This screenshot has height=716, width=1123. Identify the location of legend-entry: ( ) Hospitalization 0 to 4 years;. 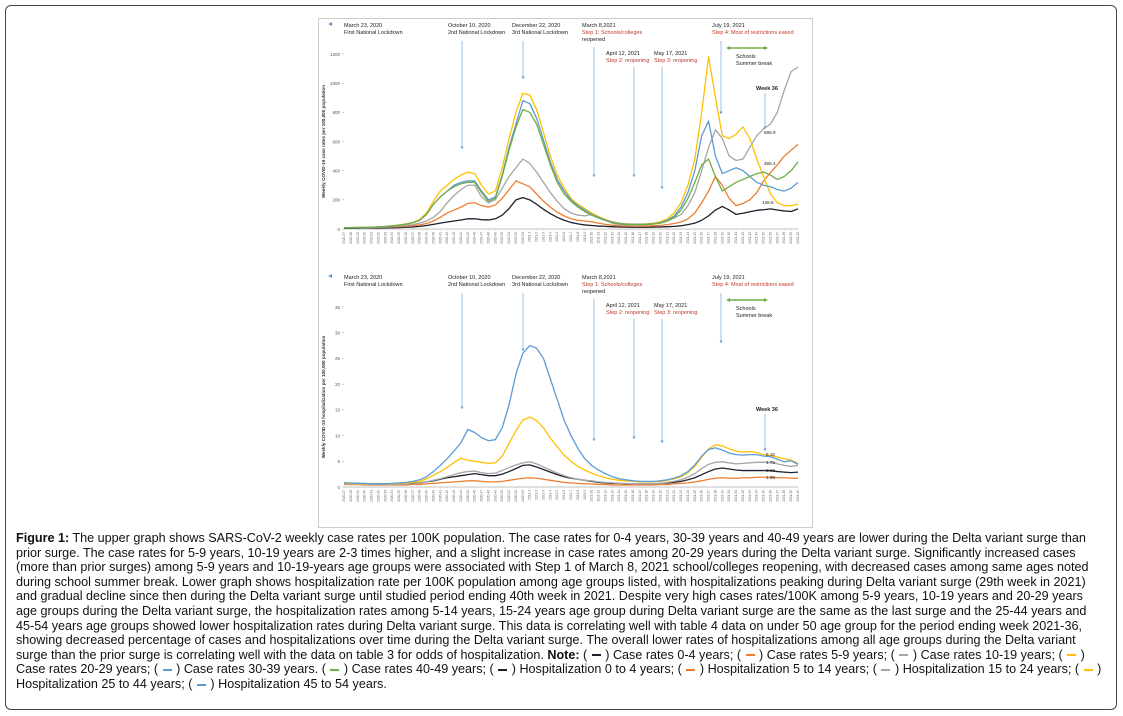
(580, 669).